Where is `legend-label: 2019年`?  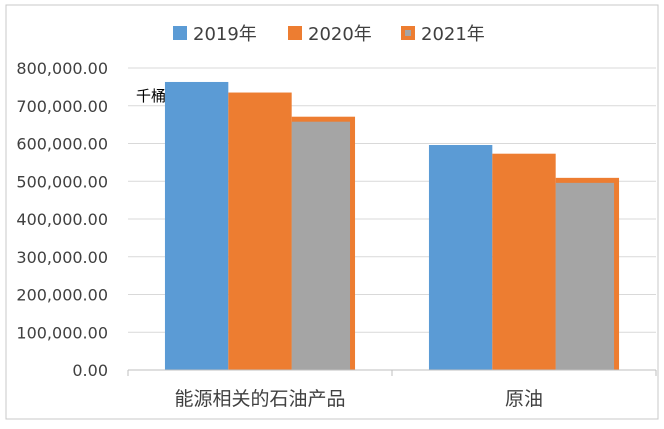 legend-label: 2019年 is located at coordinates (225, 34).